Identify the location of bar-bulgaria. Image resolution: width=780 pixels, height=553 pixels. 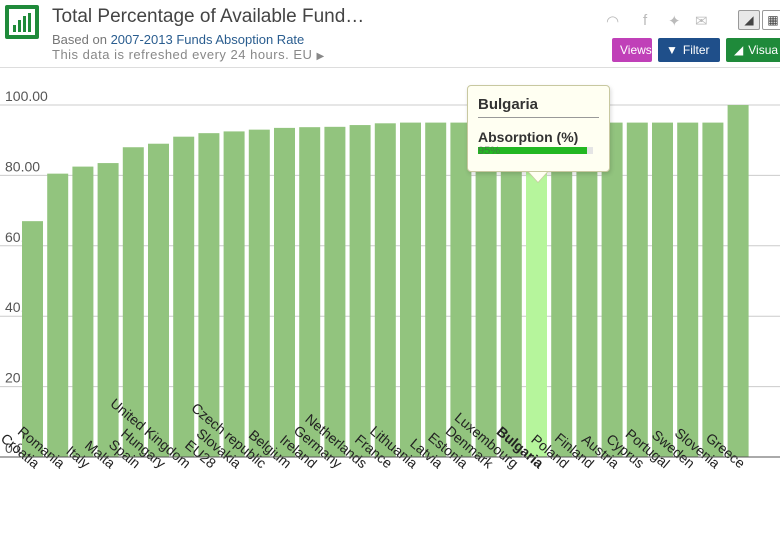
(536, 289).